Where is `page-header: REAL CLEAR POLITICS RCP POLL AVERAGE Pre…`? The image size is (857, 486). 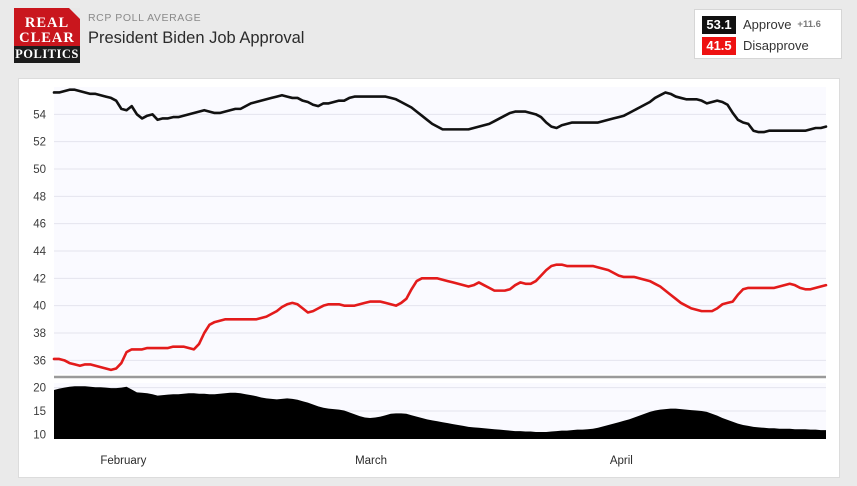
page-header: REAL CLEAR POLITICS RCP POLL AVERAGE Pre… is located at coordinates (428, 36).